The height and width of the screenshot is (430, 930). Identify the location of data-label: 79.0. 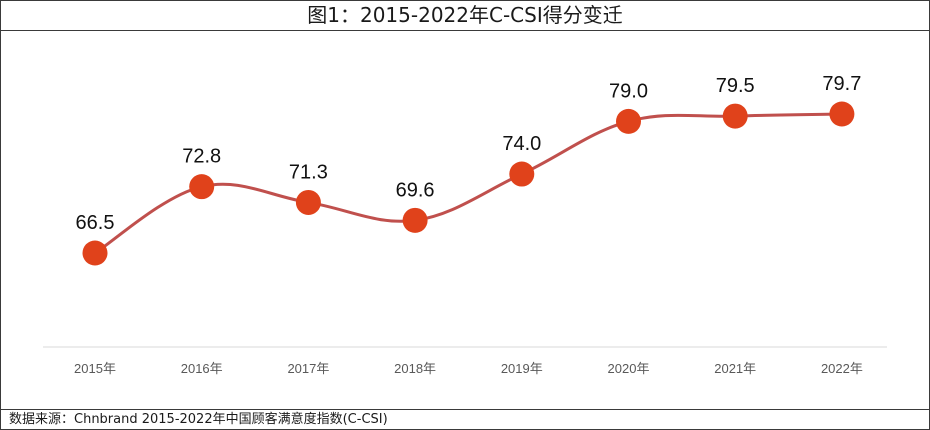
(628, 91).